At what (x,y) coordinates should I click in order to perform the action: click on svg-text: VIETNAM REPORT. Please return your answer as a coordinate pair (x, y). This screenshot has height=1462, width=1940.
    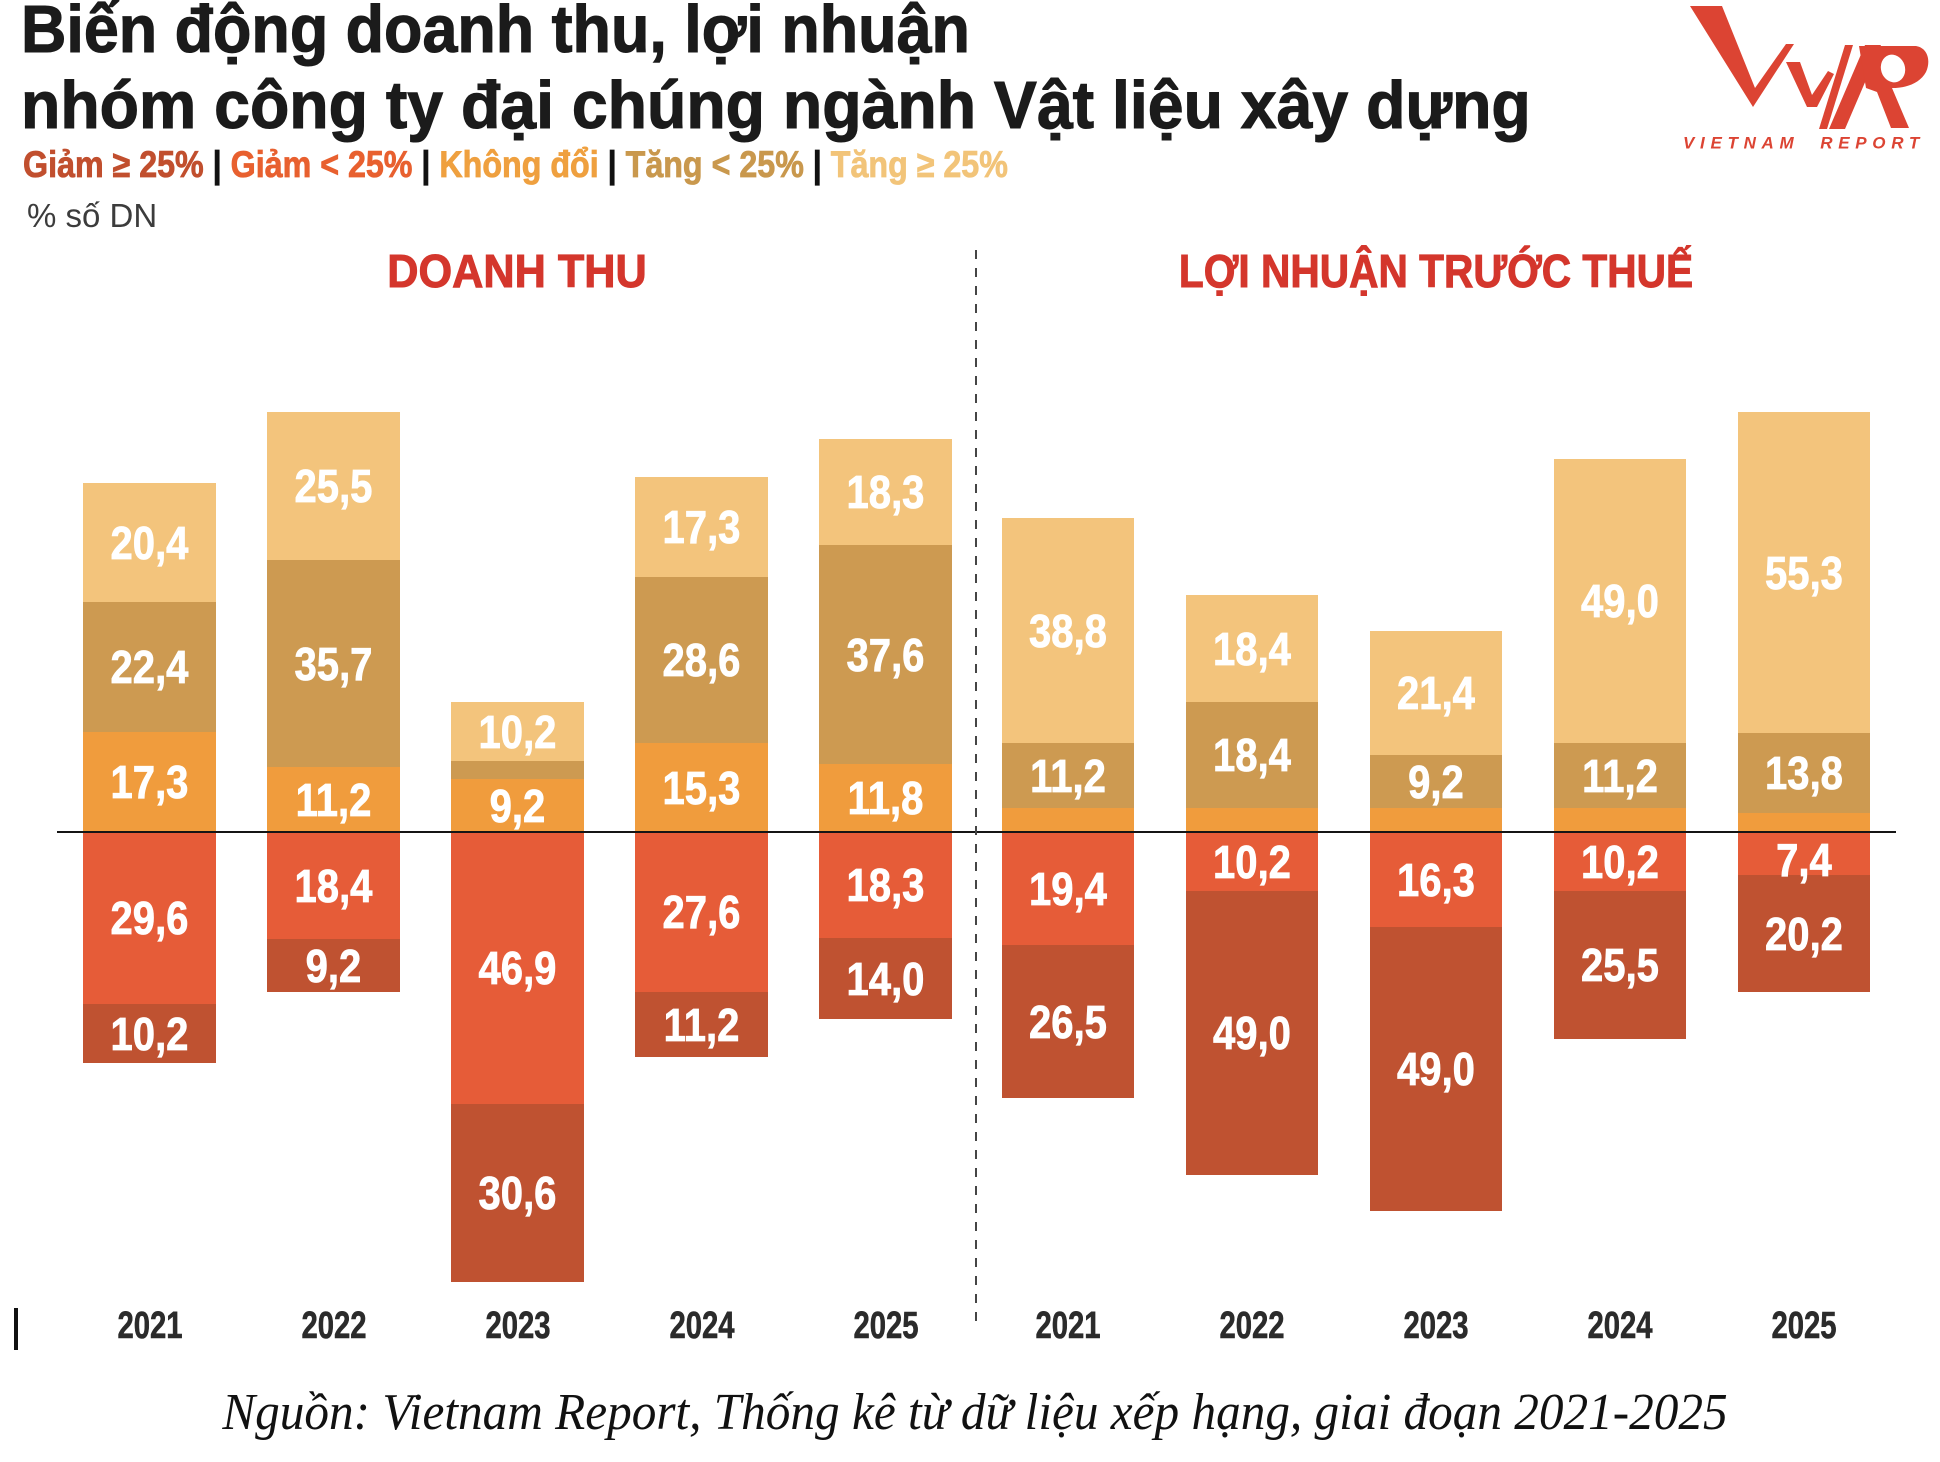
    Looking at the image, I should click on (1804, 143).